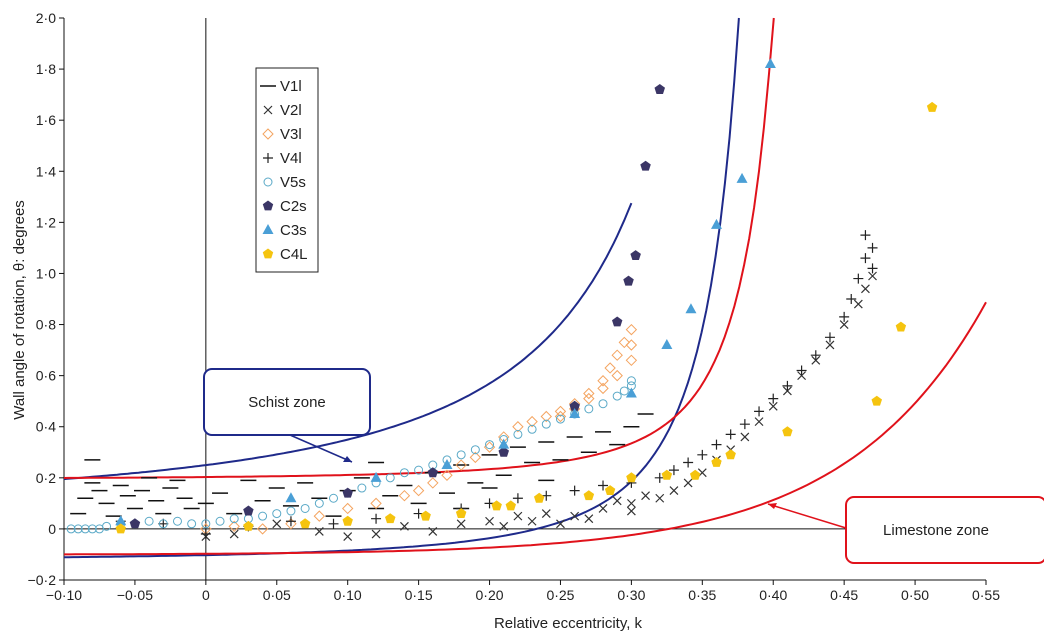 This screenshot has height=632, width=1044. Describe the element at coordinates (944, 530) in the screenshot. I see `limestone-zone-box` at that location.